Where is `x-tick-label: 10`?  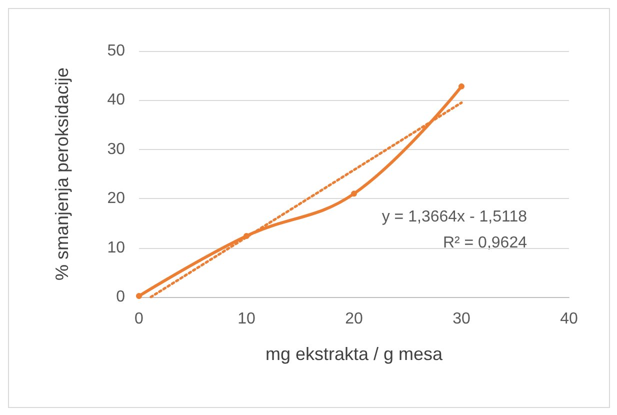 x-tick-label: 10 is located at coordinates (247, 319).